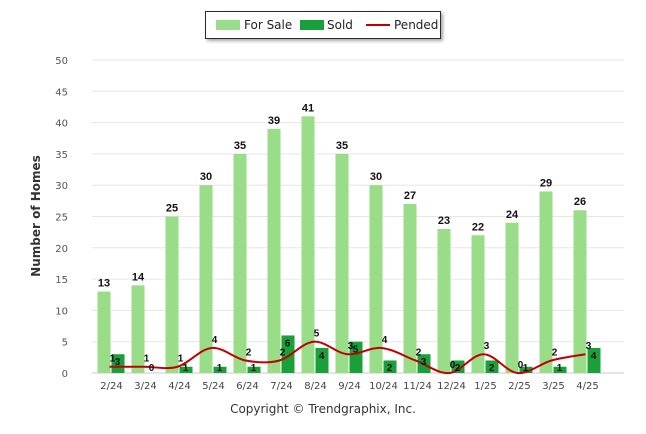 The width and height of the screenshot is (646, 434). What do you see at coordinates (61, 124) in the screenshot?
I see `y-tick-label: 40` at bounding box center [61, 124].